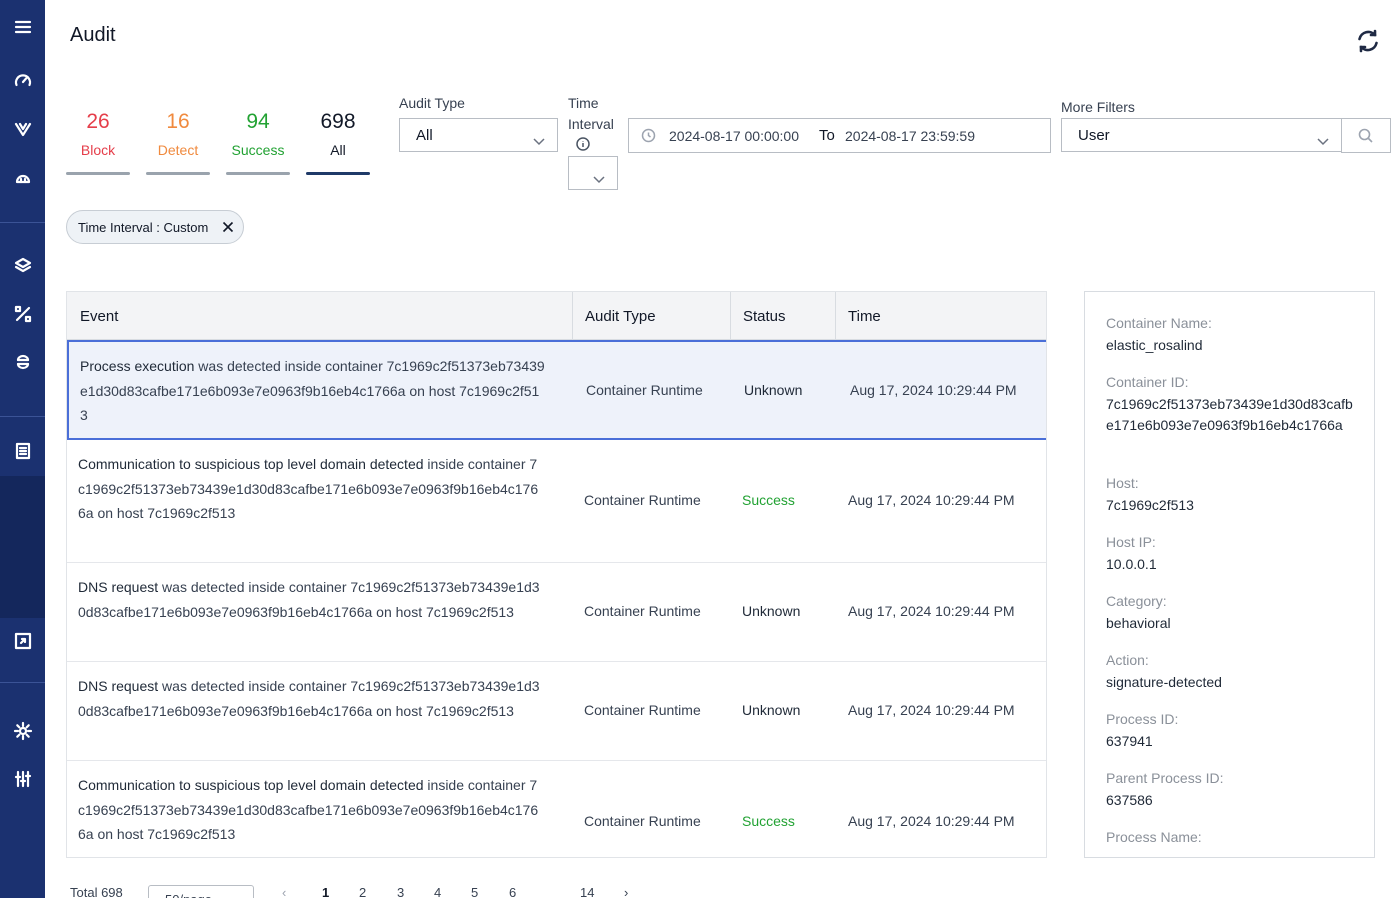  I want to click on audit-type-select: All, so click(478, 135).